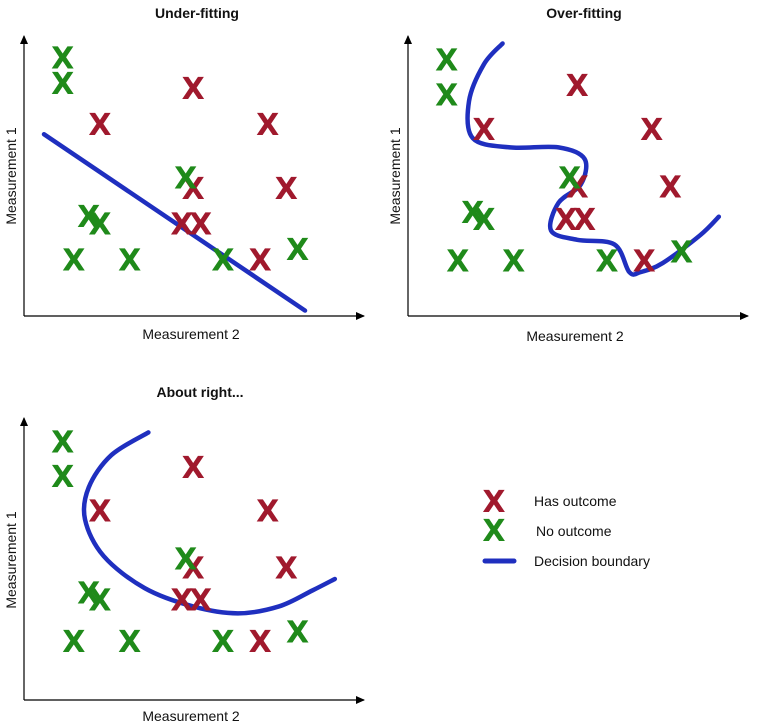  What do you see at coordinates (583, 13) in the screenshot?
I see `chart-title: Over-fitting` at bounding box center [583, 13].